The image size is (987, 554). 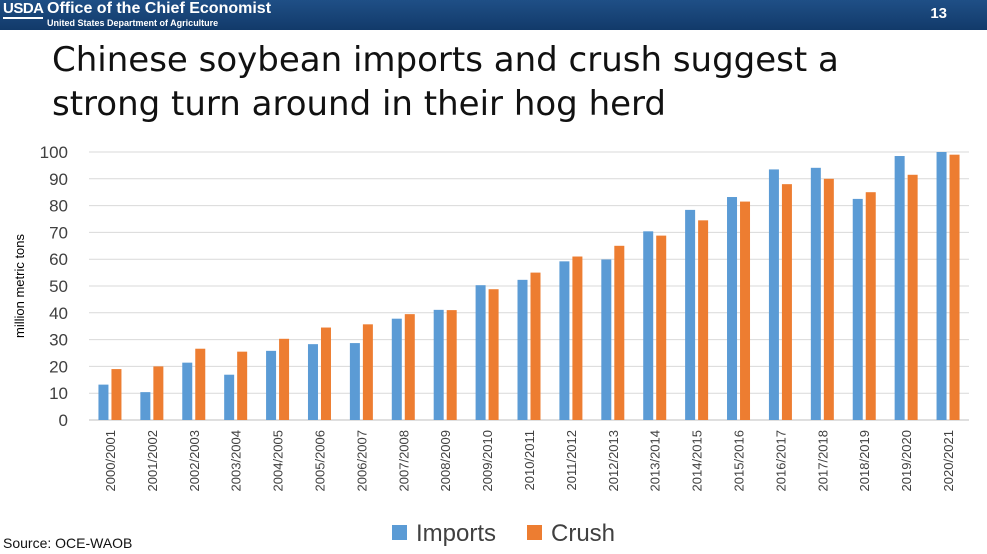 What do you see at coordinates (941, 286) in the screenshot?
I see `bar-imports-2020-2021` at bounding box center [941, 286].